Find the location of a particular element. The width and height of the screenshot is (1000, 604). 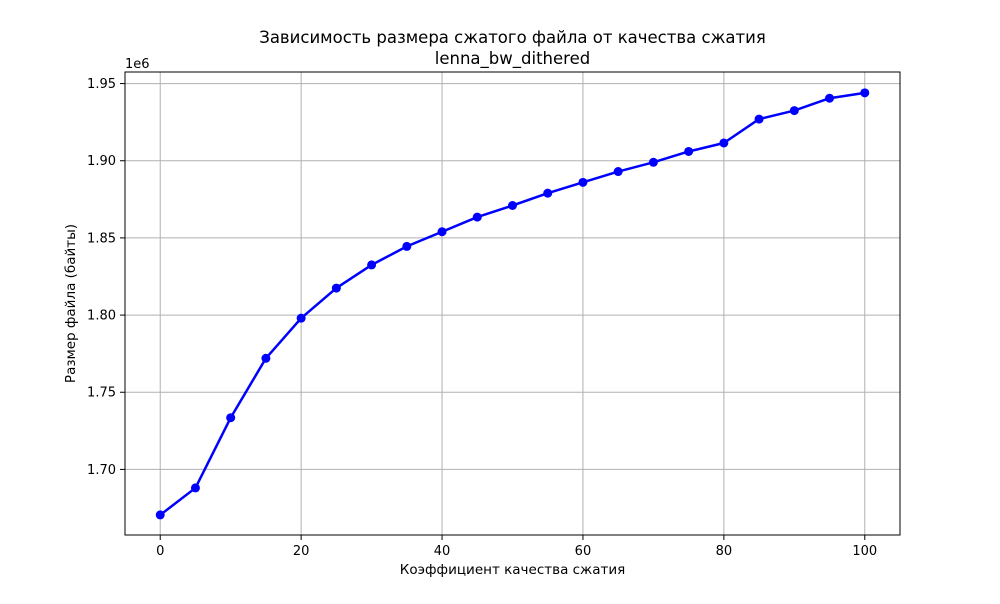

x-tick-label: 100 is located at coordinates (864, 551).